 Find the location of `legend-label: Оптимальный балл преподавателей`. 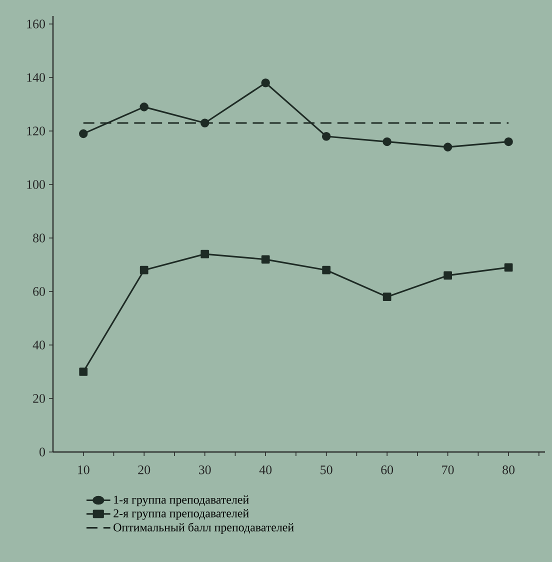

legend-label: Оптимальный балл преподавателей is located at coordinates (204, 528).